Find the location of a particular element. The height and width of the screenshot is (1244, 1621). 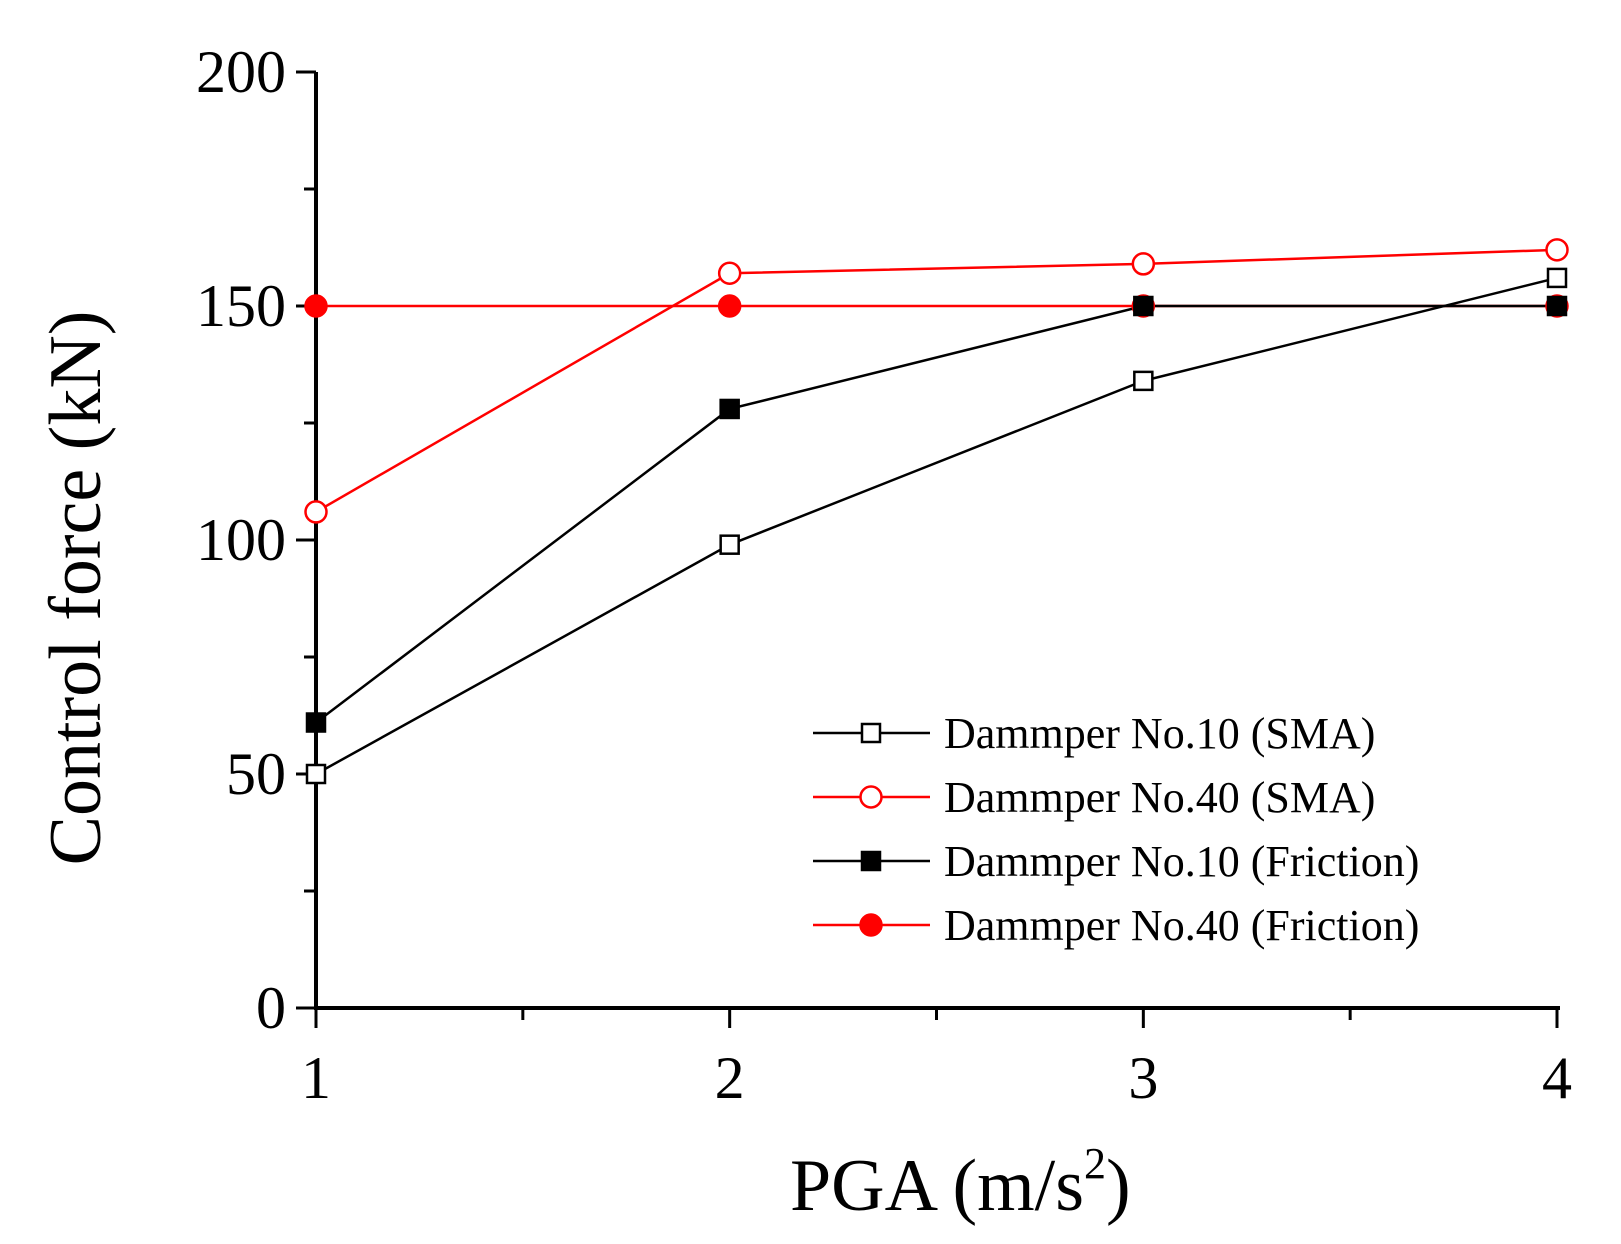

x-tick-label: 2 is located at coordinates (730, 1078).